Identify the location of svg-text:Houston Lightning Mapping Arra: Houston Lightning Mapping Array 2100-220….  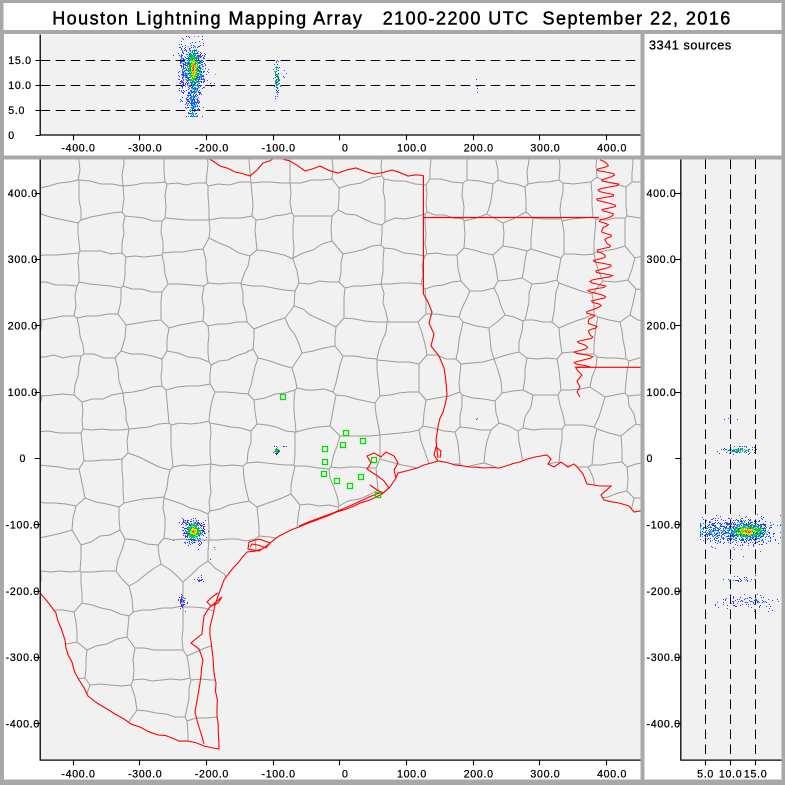
(392, 19).